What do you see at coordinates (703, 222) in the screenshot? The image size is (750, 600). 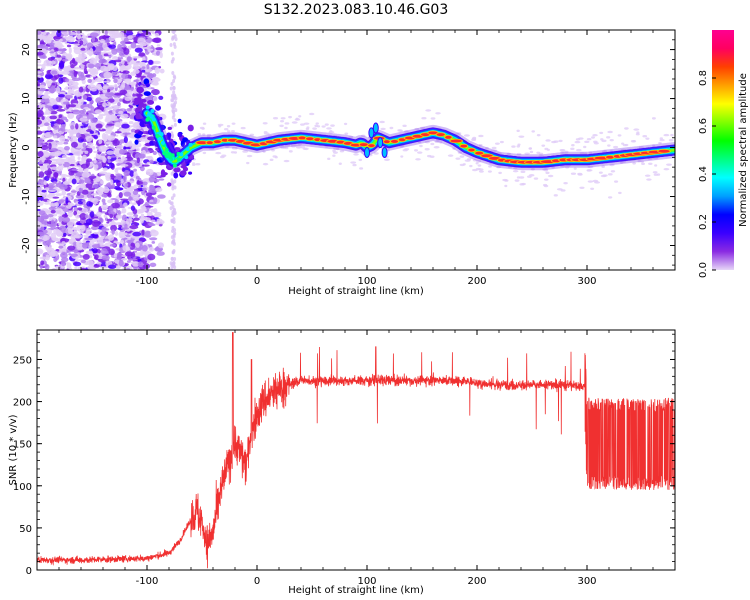 I see `colorbar-tick-label: 0.2` at bounding box center [703, 222].